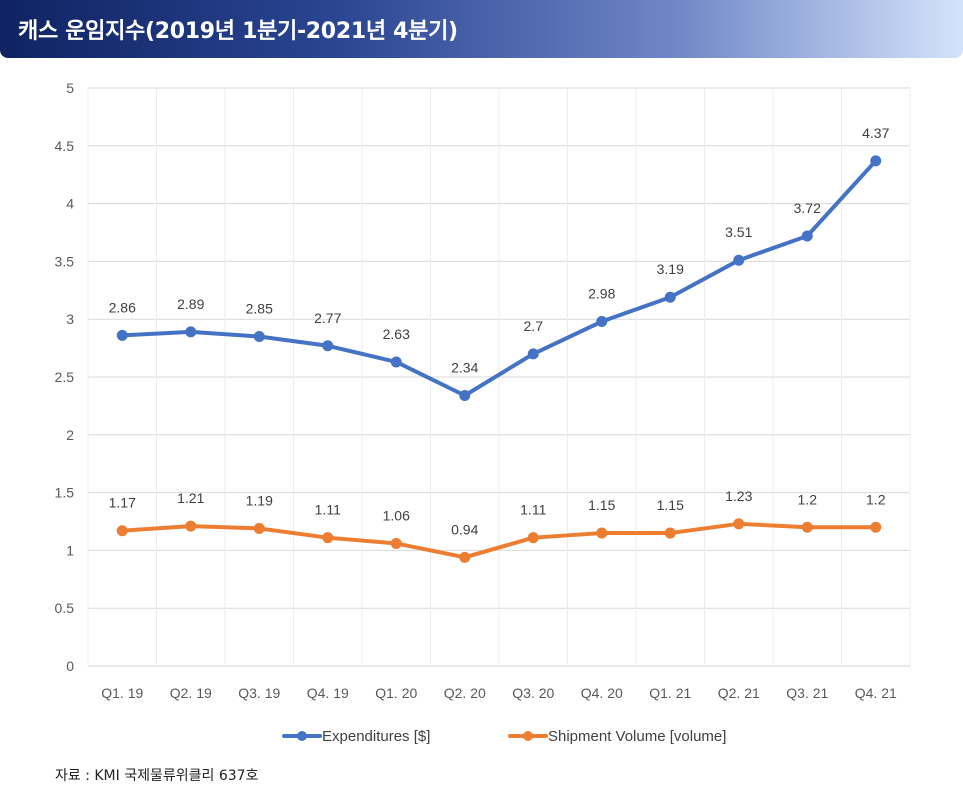 The height and width of the screenshot is (794, 963). I want to click on x-tick-label: Q1. 21, so click(670, 693).